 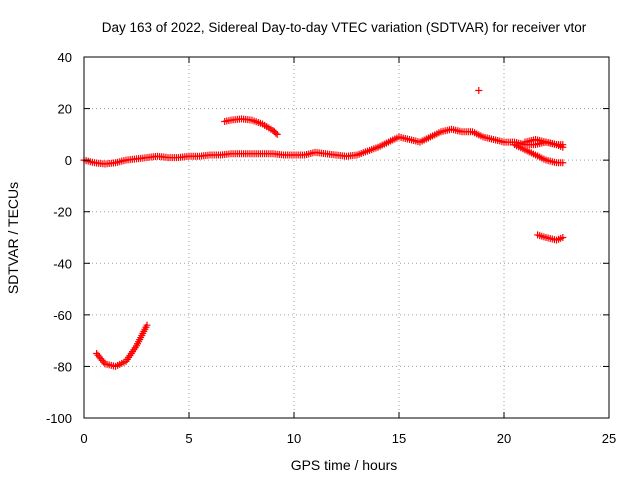 What do you see at coordinates (62, 315) in the screenshot?
I see `y-tick-label: -60` at bounding box center [62, 315].